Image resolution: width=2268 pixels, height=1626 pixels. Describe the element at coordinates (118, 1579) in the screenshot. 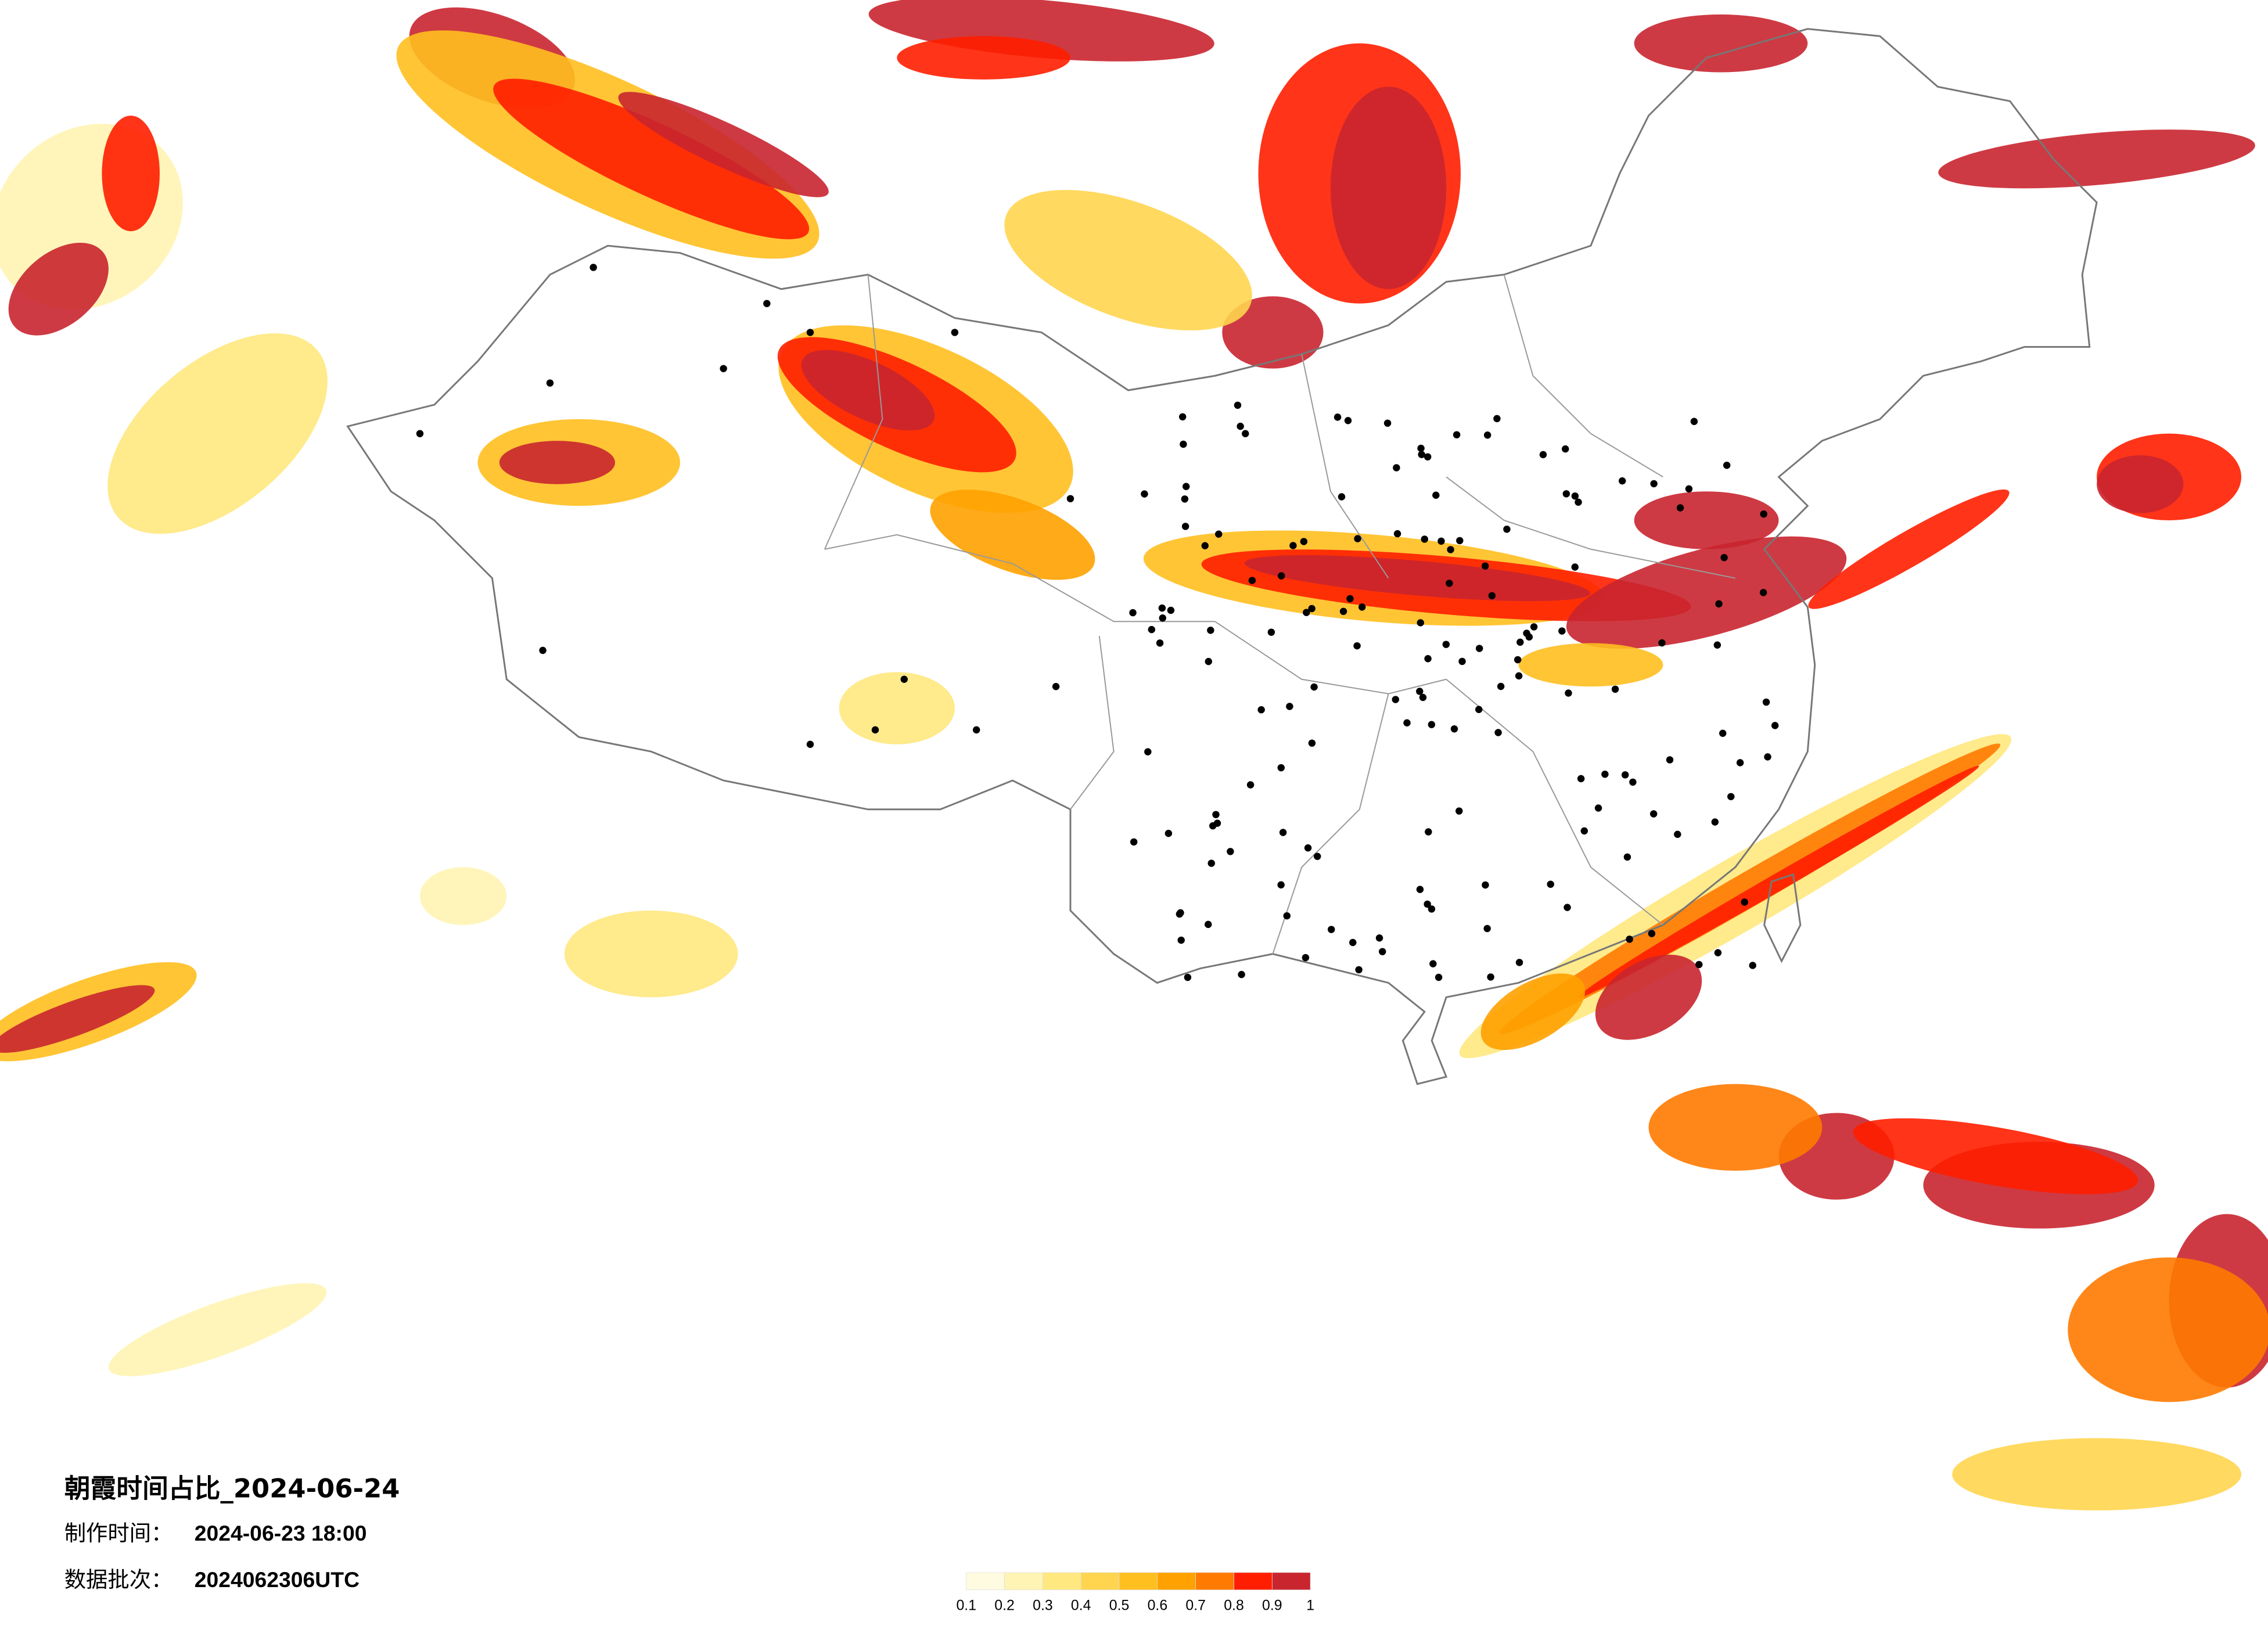

I see `info-label: 数据批次：` at that location.